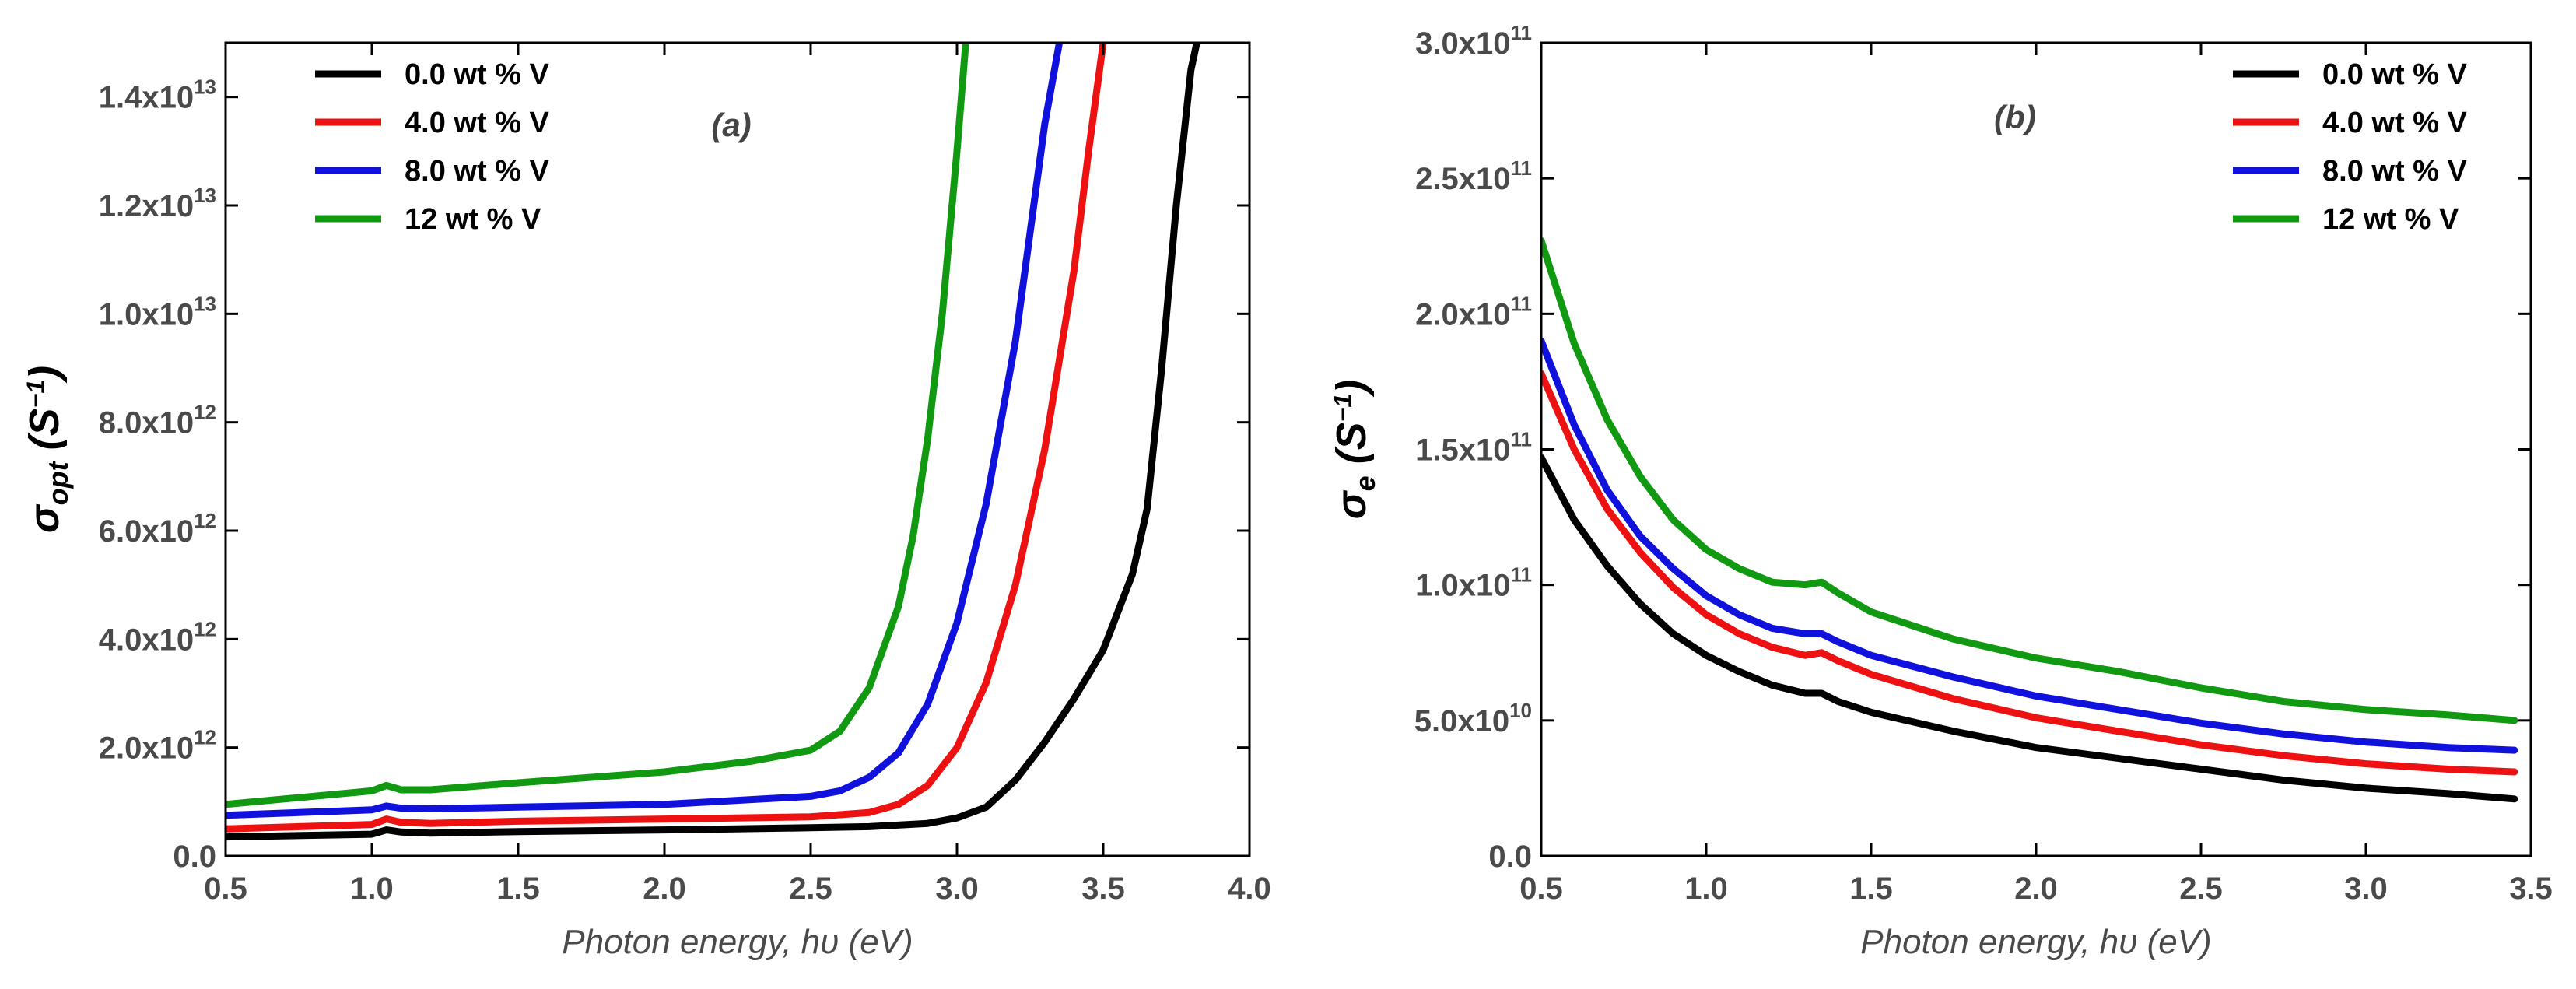  Describe the element at coordinates (2015, 117) in the screenshot. I see `panel-label: (b)` at that location.